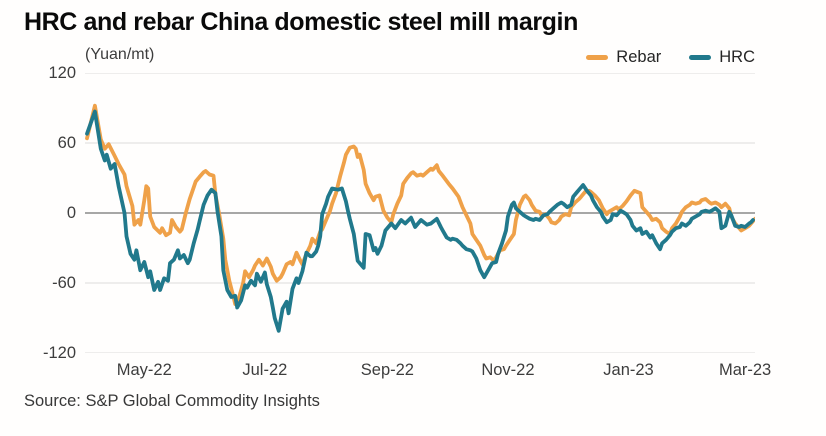  I want to click on x-tick-label: May-22, so click(144, 370).